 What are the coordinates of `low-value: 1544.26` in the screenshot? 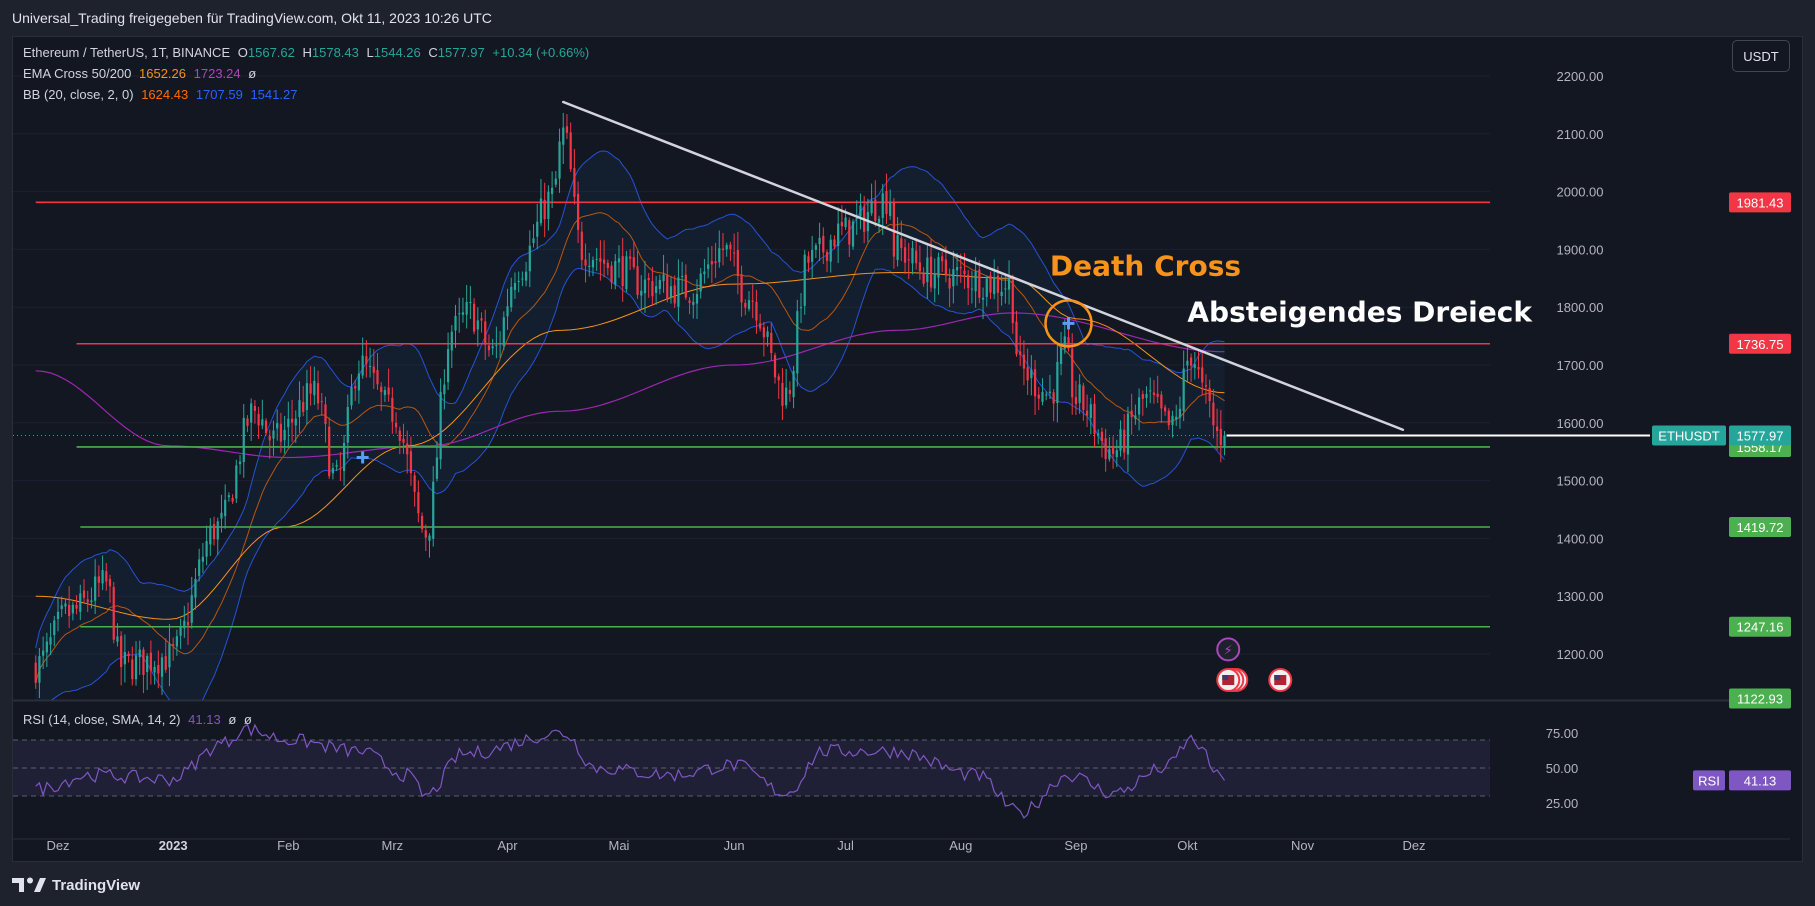 It's located at (397, 52).